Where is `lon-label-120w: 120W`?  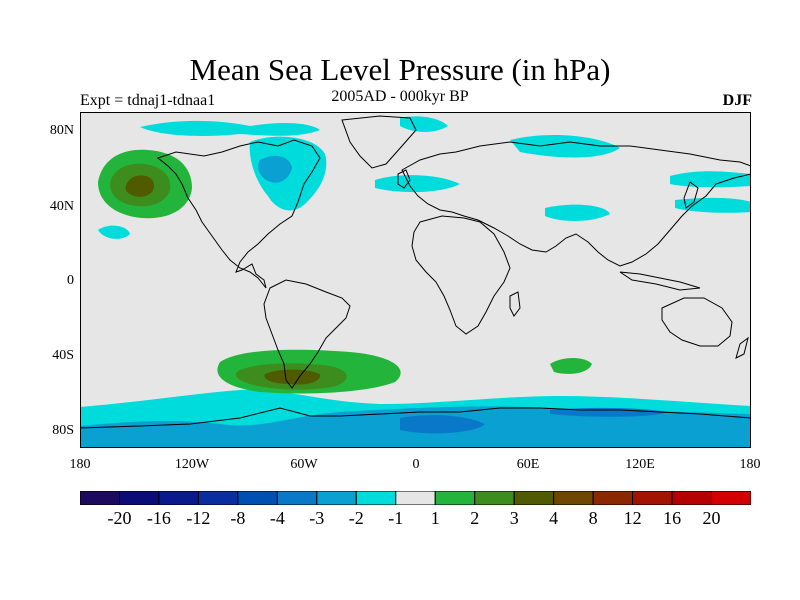
lon-label-120w: 120W is located at coordinates (192, 464).